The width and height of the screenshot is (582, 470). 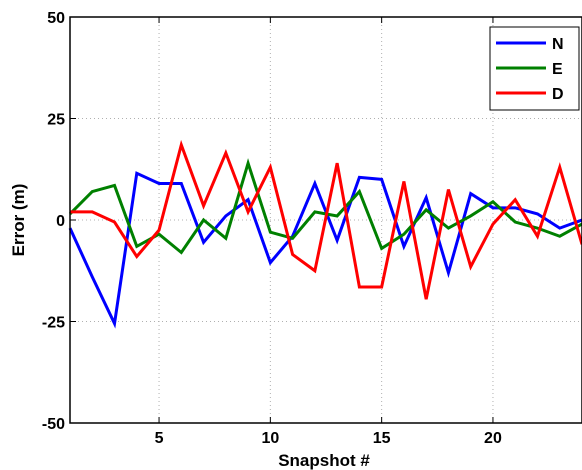 What do you see at coordinates (558, 44) in the screenshot?
I see `legend-label-n: N` at bounding box center [558, 44].